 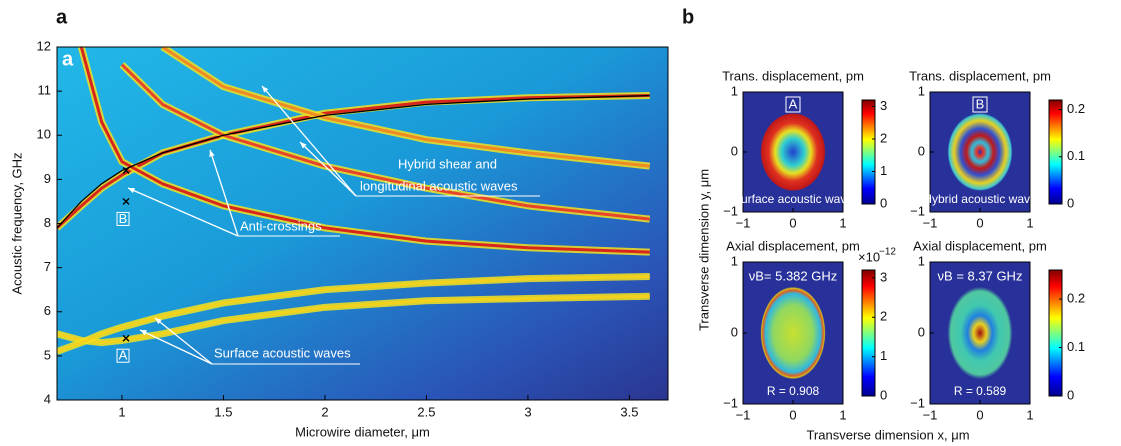 I want to click on y-tick-label: 10, so click(x=44, y=134).